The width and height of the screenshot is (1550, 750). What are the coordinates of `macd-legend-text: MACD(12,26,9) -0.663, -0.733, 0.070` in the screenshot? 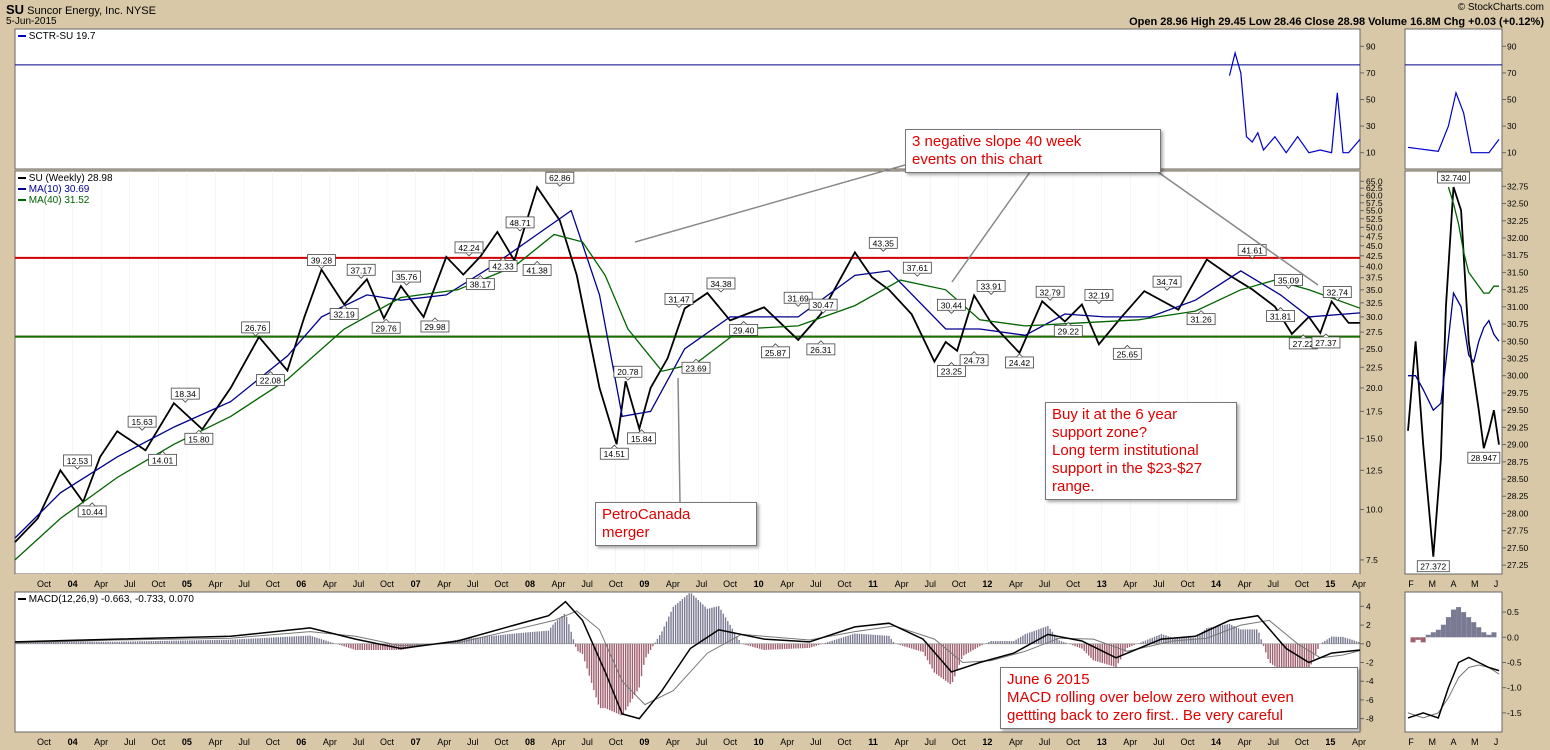 It's located at (111, 599).